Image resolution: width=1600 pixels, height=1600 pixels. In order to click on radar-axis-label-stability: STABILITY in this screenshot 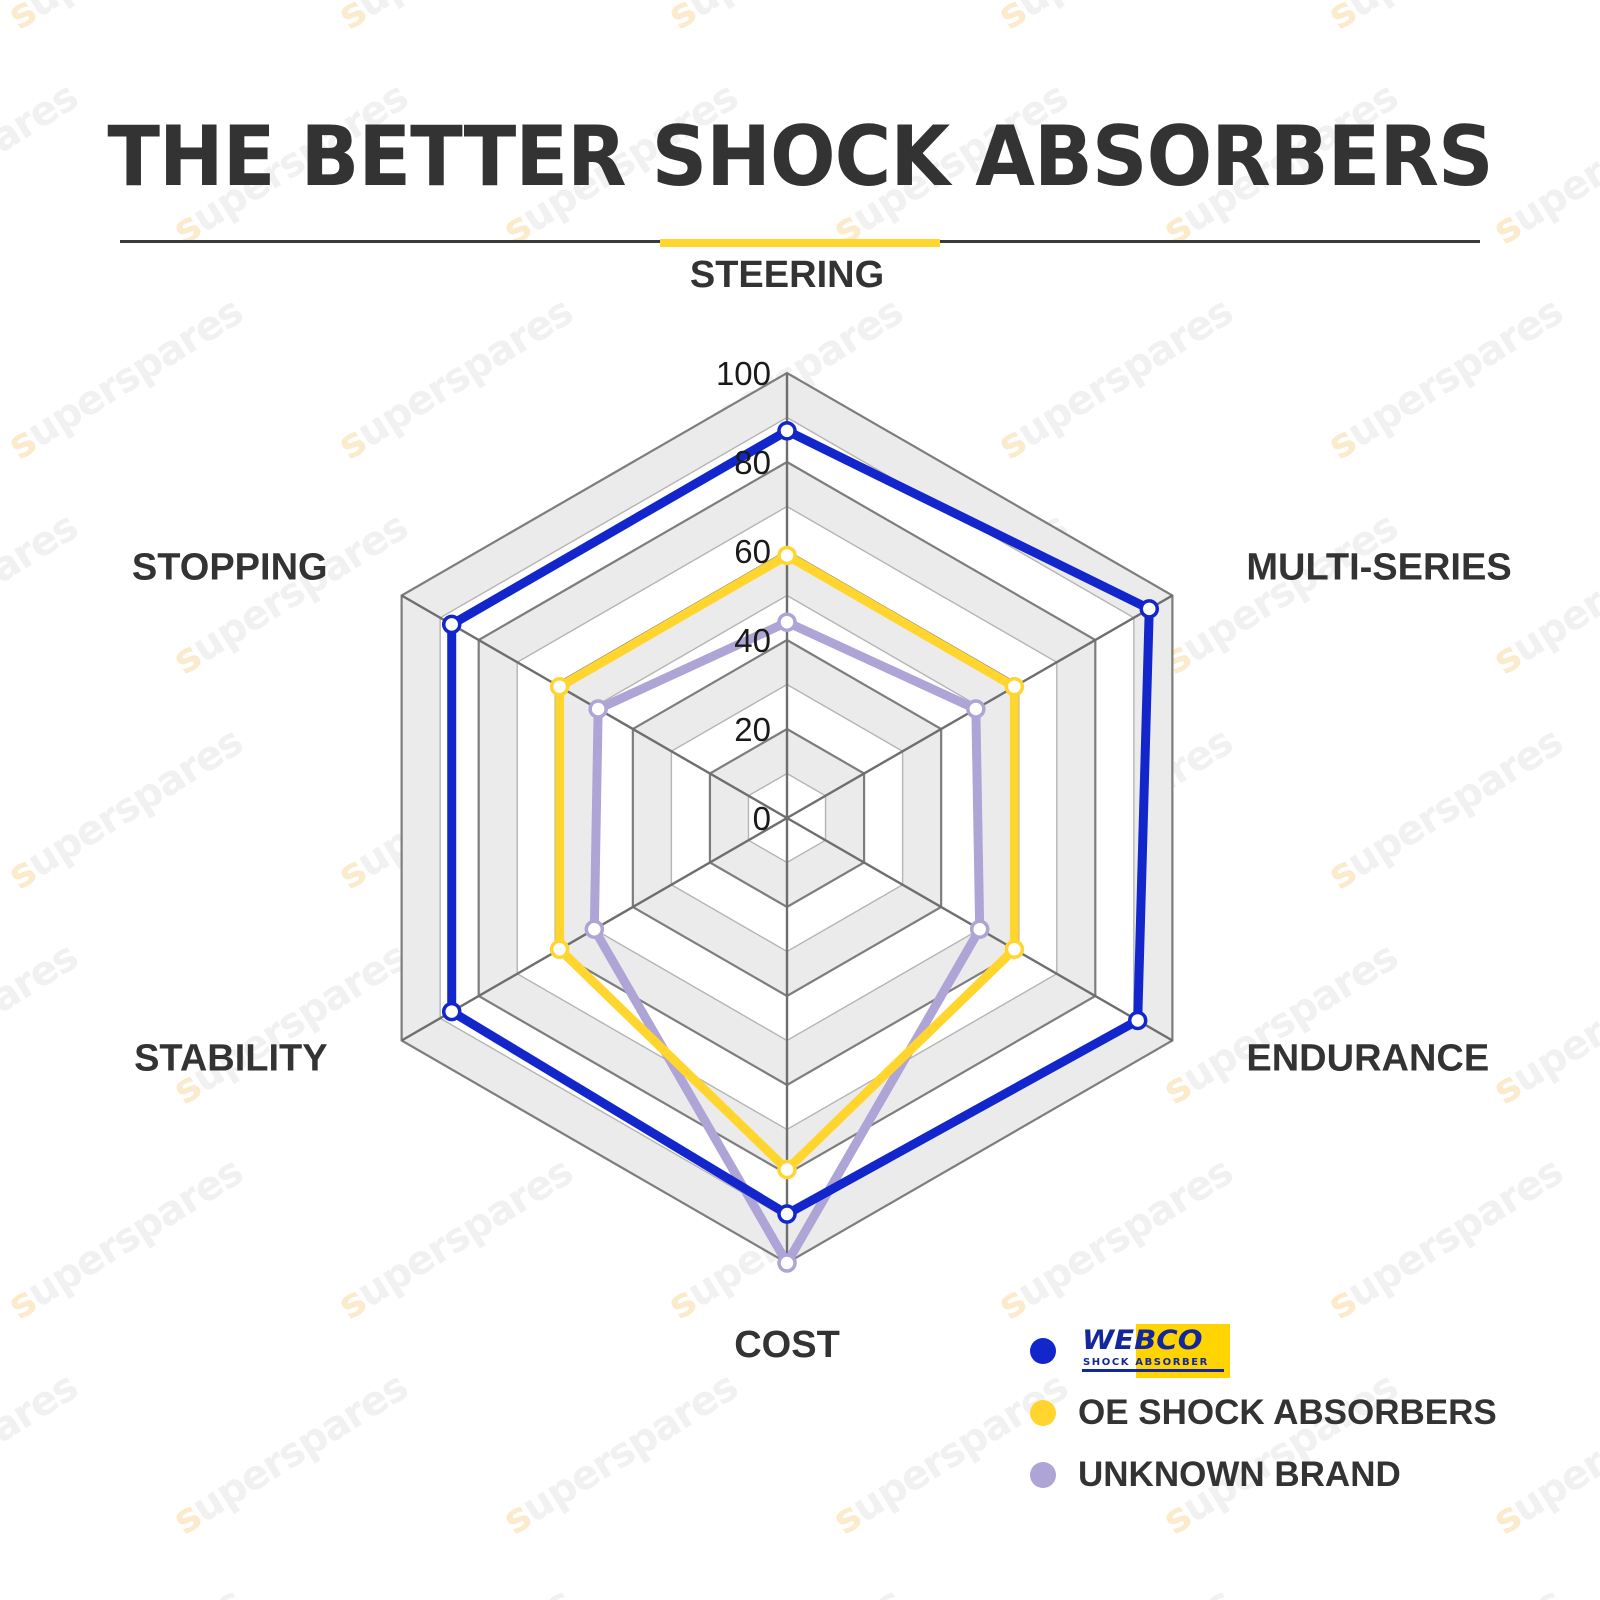, I will do `click(231, 1059)`.